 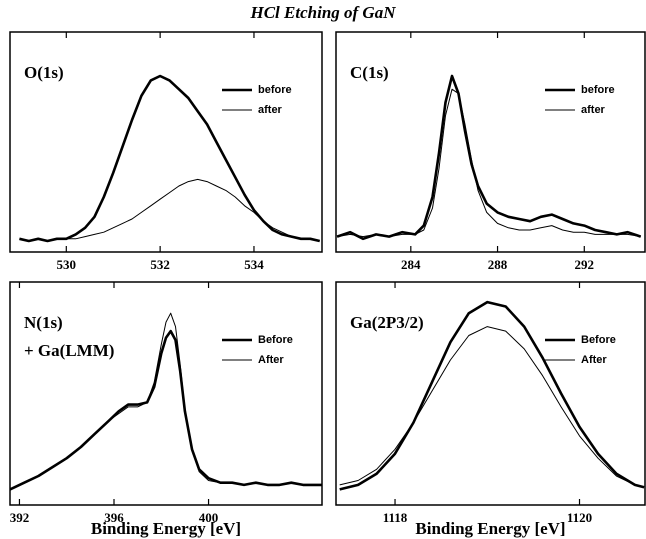 I want to click on panel-label: N(1s), so click(x=43, y=322).